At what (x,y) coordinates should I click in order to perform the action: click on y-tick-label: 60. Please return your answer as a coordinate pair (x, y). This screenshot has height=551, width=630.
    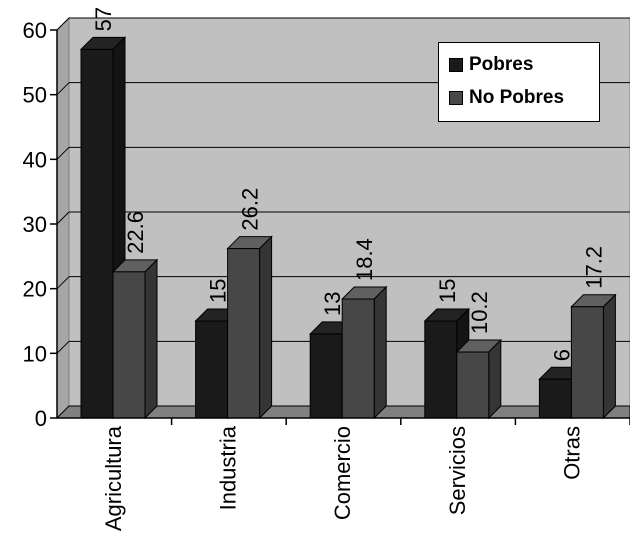
    Looking at the image, I should click on (35, 30).